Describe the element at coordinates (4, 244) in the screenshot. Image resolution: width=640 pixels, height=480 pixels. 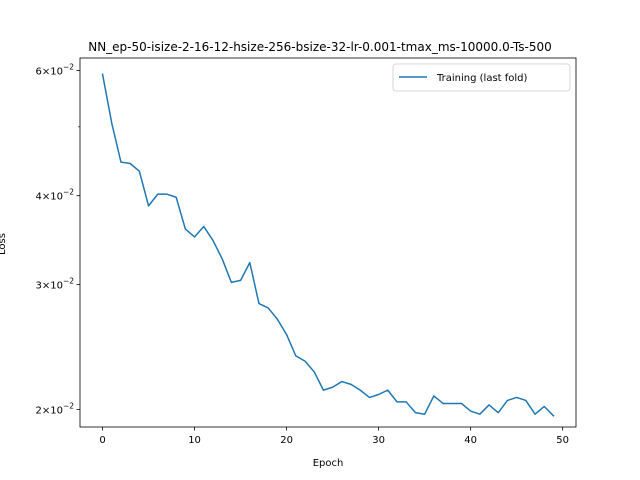
I see `y-axis-label: Loss` at that location.